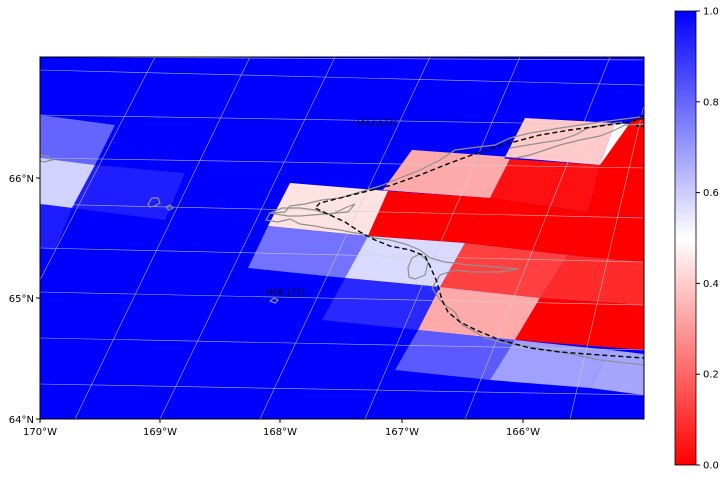 This screenshot has width=726, height=478. I want to click on x-tick-label: 170°W, so click(40, 432).